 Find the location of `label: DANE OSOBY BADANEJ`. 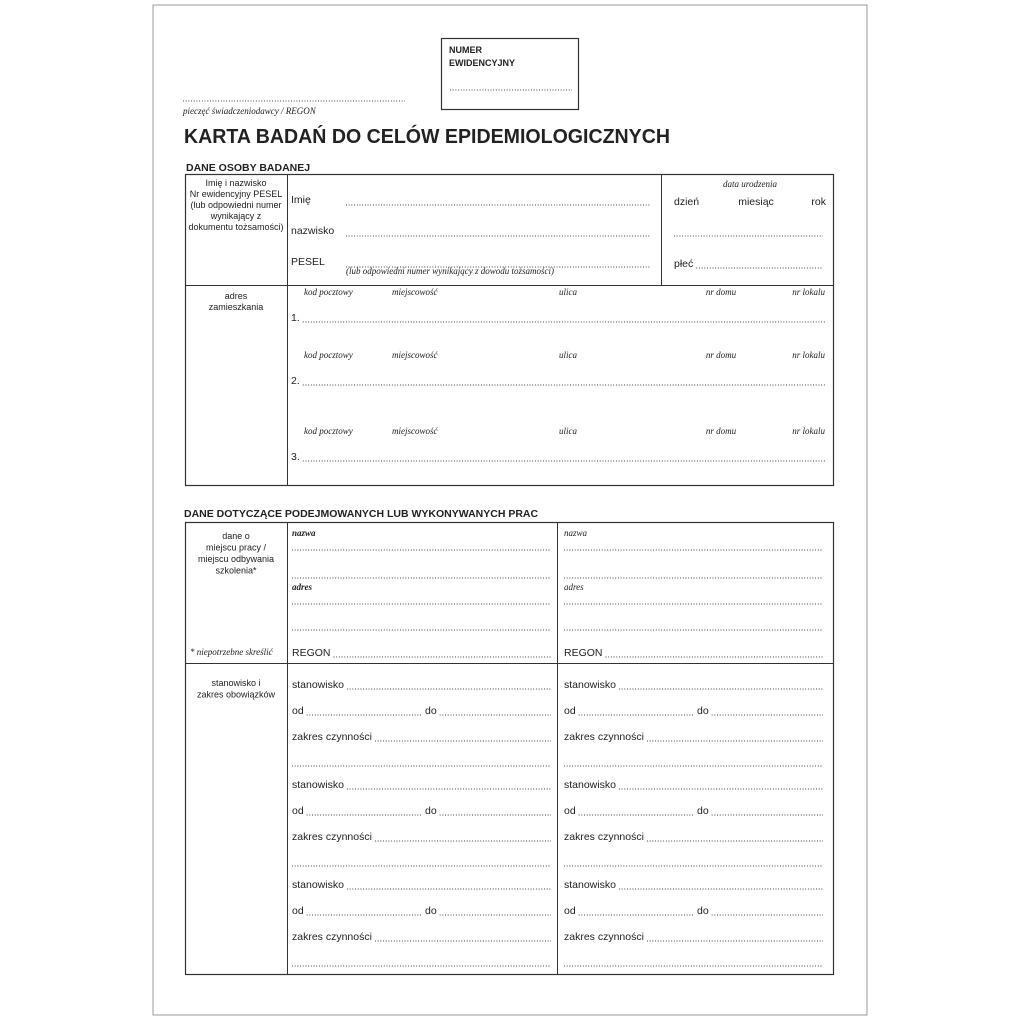

label: DANE OSOBY BADANEJ is located at coordinates (248, 168).